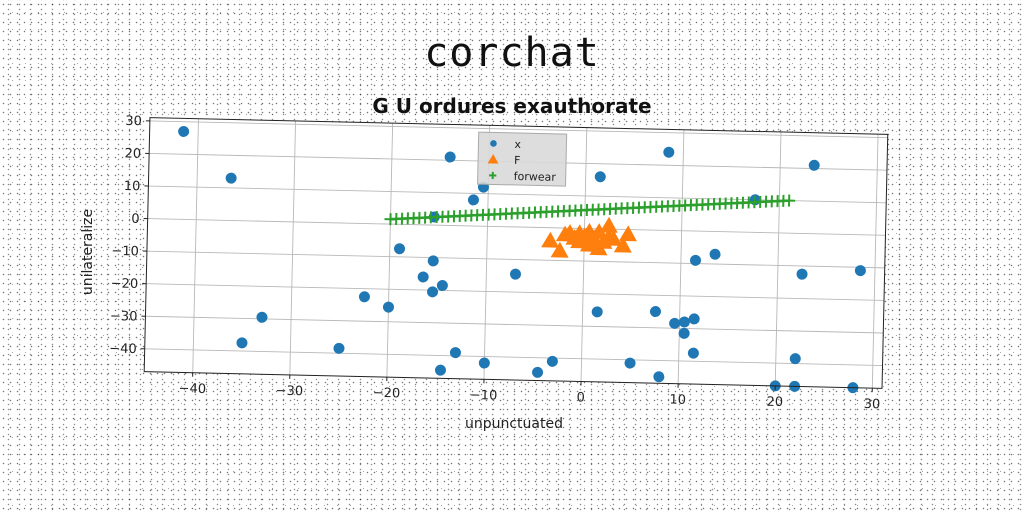 The width and height of the screenshot is (1024, 512). Describe the element at coordinates (511, 106) in the screenshot. I see `chart-title: G U ordures exauthorate` at that location.